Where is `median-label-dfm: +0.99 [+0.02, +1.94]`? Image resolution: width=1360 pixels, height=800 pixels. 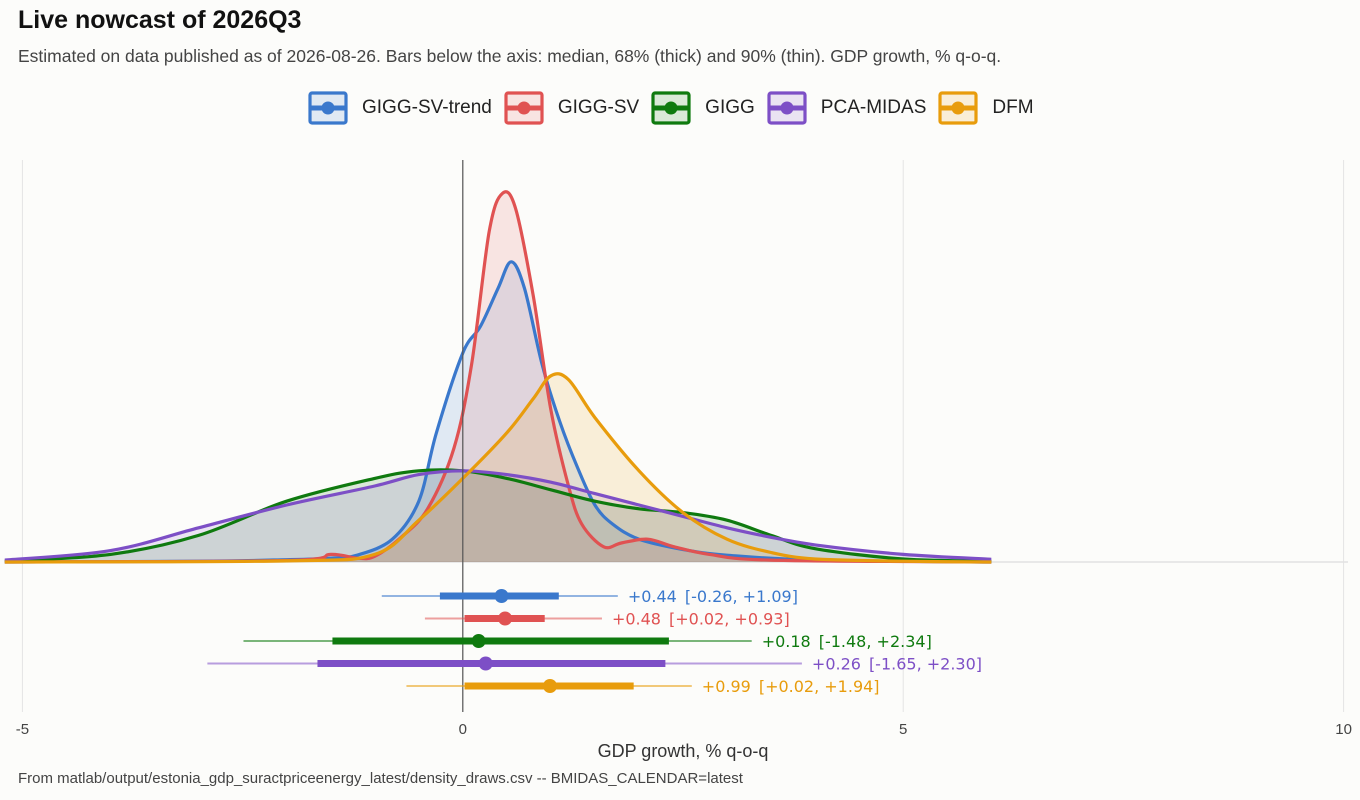 median-label-dfm: +0.99 [+0.02, +1.94] is located at coordinates (791, 686).